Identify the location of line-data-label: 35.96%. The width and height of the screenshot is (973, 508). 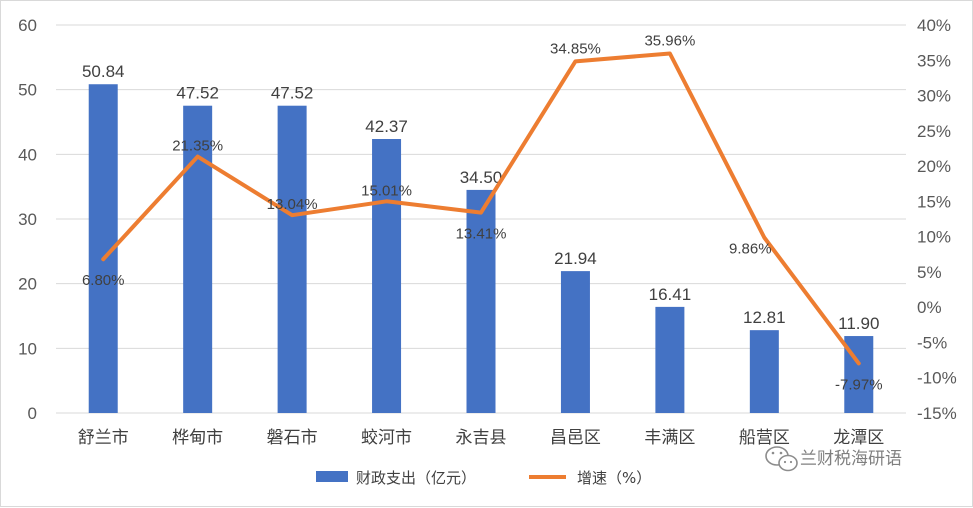
(669, 41).